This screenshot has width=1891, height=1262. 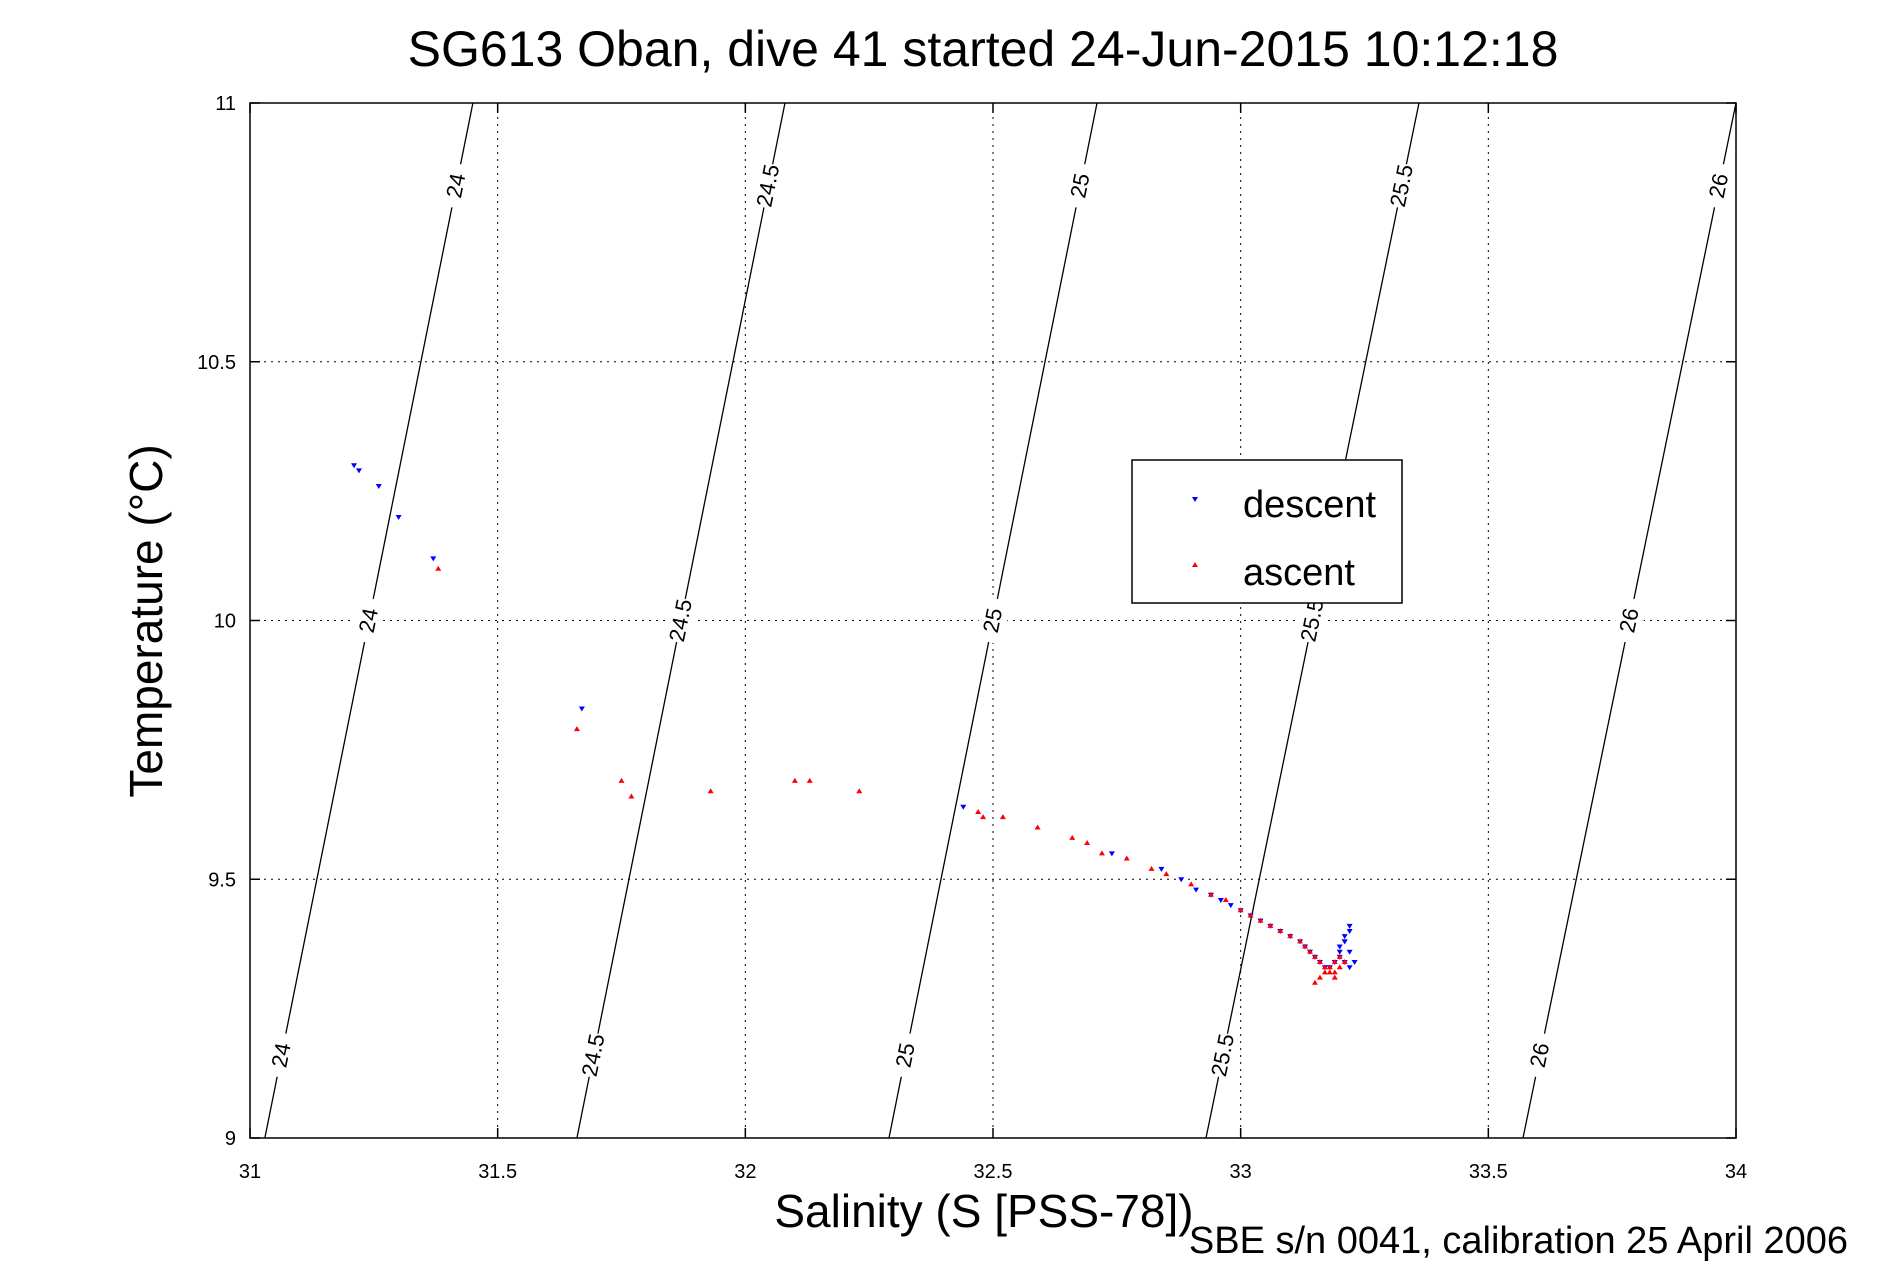 What do you see at coordinates (1736, 1172) in the screenshot?
I see `x-tick-label: 34` at bounding box center [1736, 1172].